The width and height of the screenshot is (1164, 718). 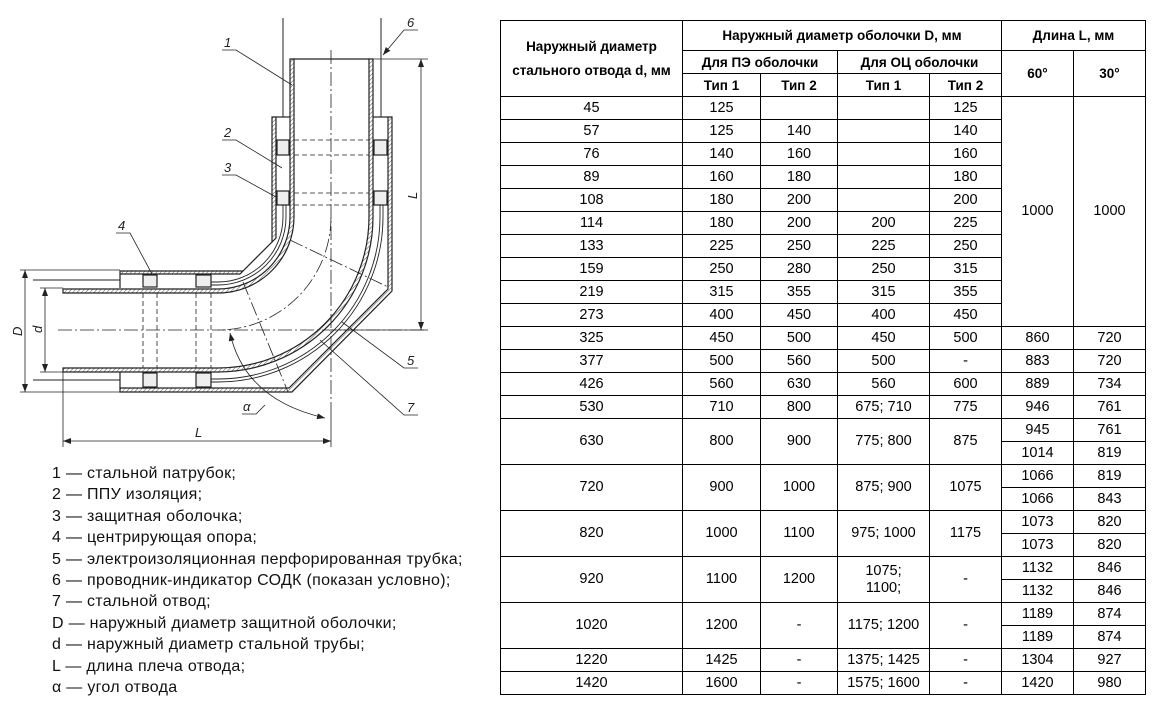 I want to click on cell-pe-type2: 450, so click(x=799, y=315).